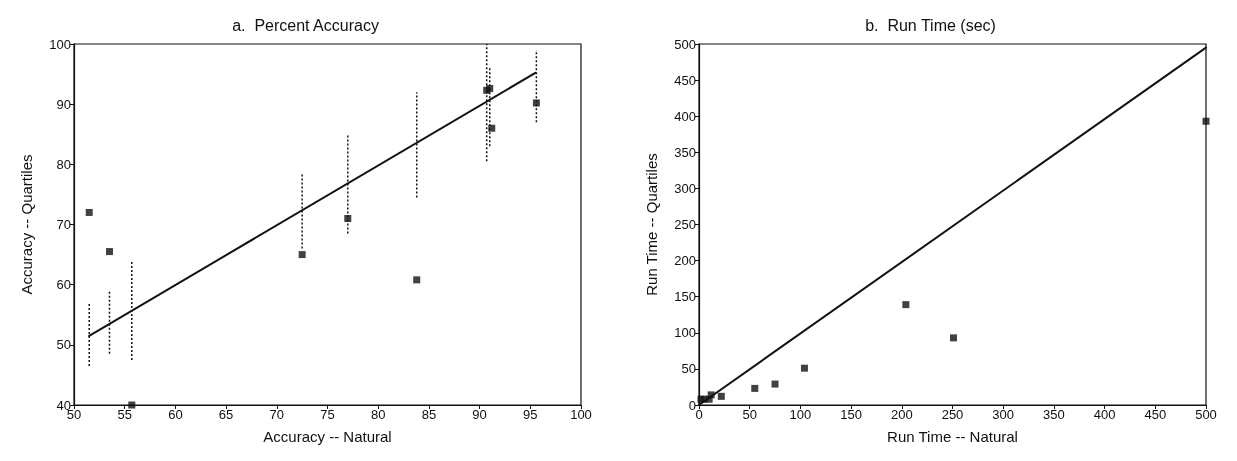 The image size is (1237, 461). Describe the element at coordinates (124, 414) in the screenshot. I see `x-tick-label: 55` at that location.